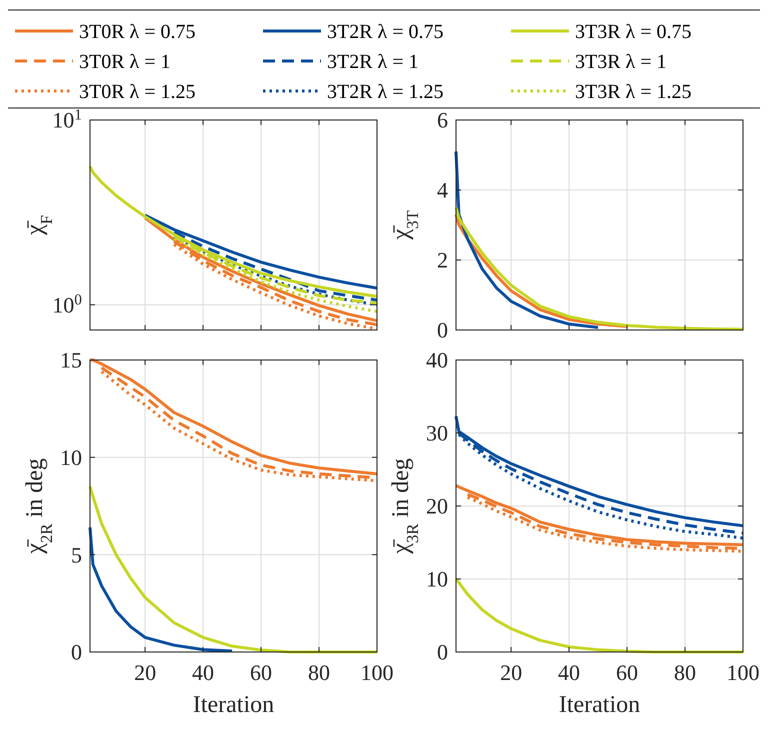  What do you see at coordinates (373, 62) in the screenshot?
I see `legend-label: 3T2R λ = 1` at bounding box center [373, 62].